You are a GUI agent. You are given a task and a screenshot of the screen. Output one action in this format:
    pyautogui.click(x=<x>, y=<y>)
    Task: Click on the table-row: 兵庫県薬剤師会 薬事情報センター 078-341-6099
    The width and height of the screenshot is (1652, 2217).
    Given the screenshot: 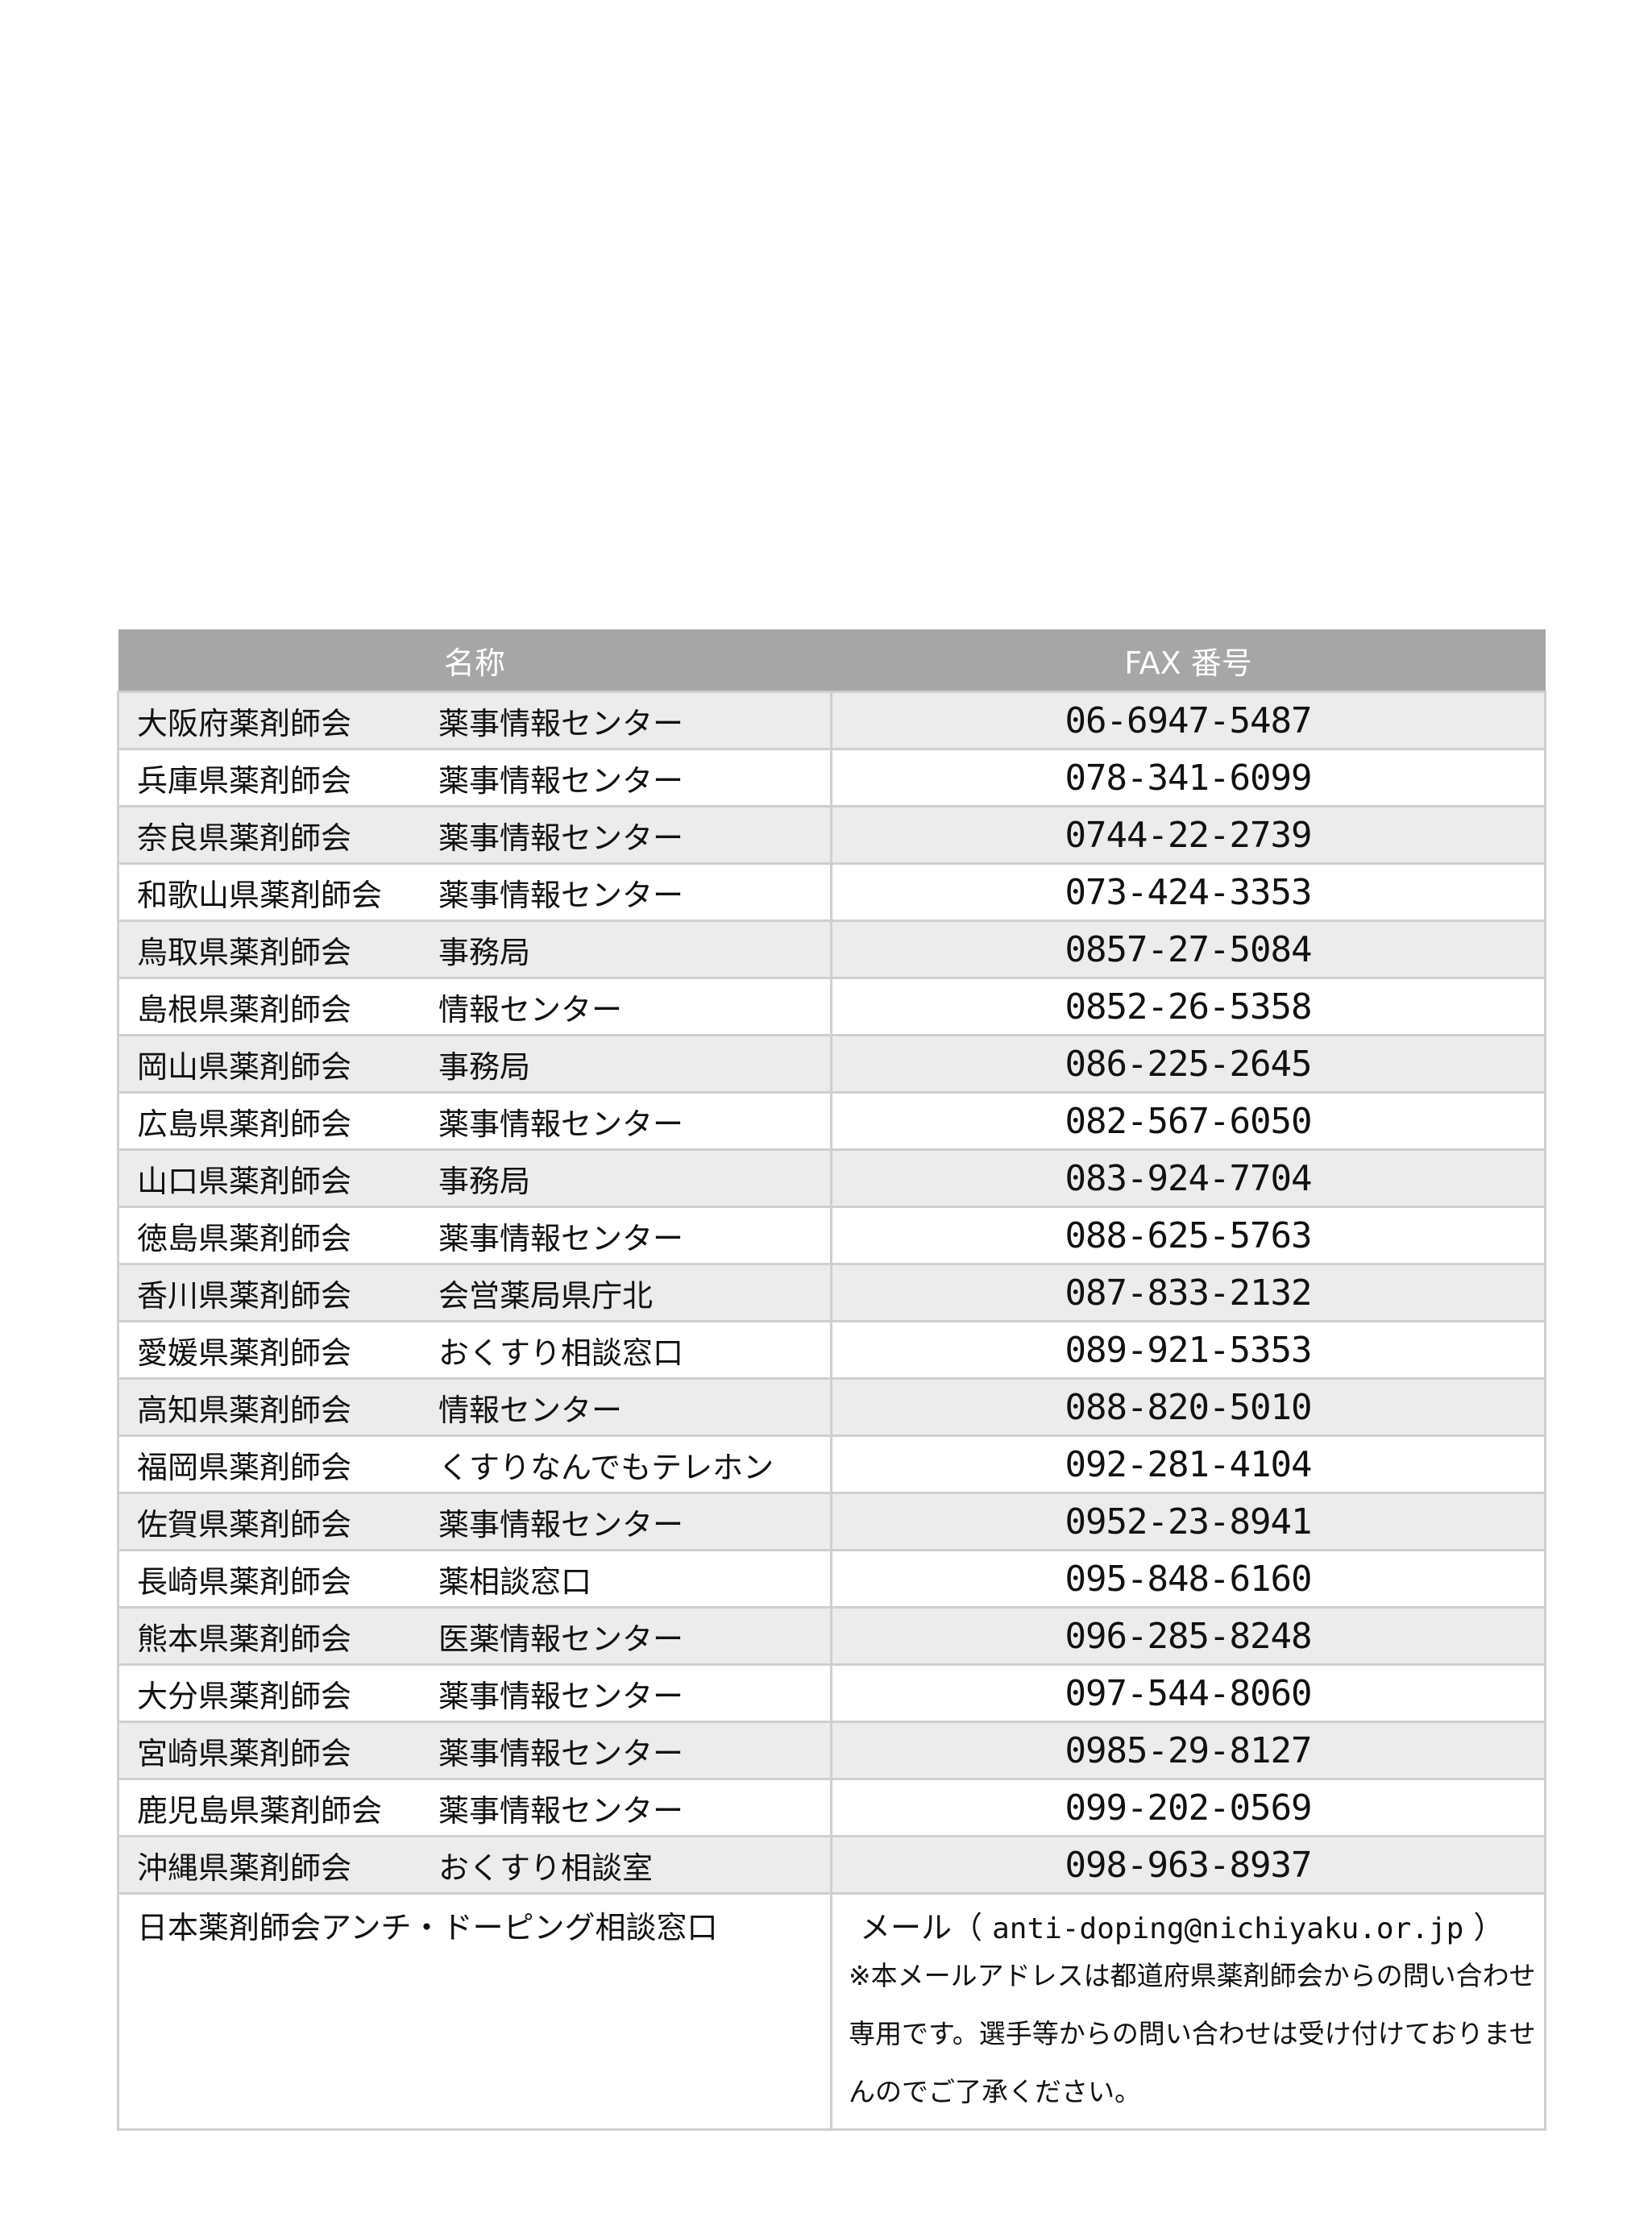 What is the action you would take?
    pyautogui.click(x=831, y=778)
    